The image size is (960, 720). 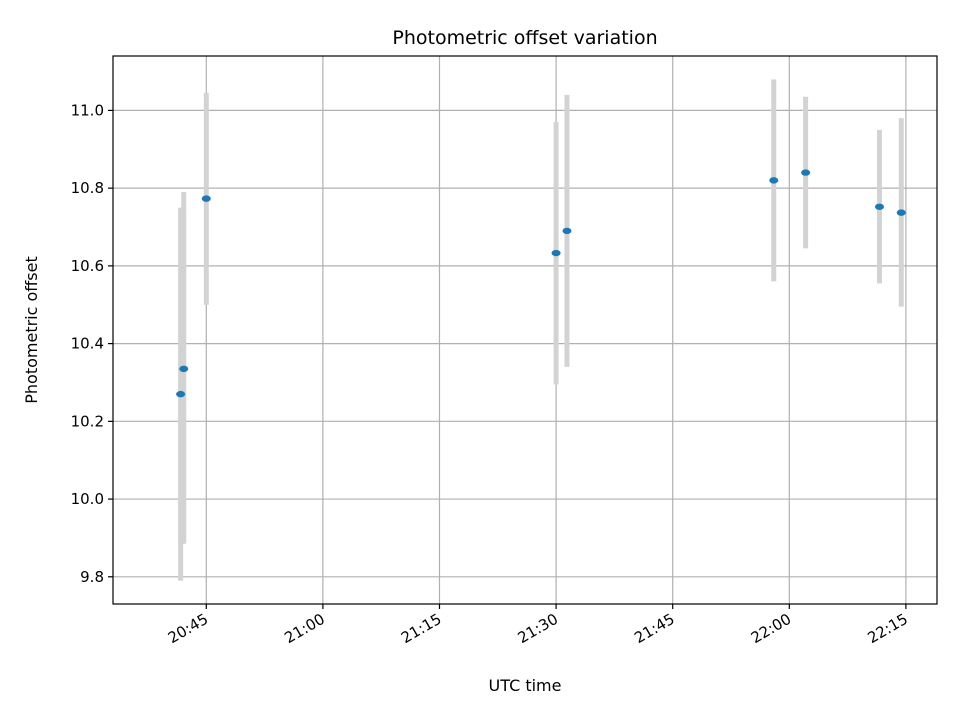 I want to click on x-axis-label: UTC time, so click(x=525, y=685).